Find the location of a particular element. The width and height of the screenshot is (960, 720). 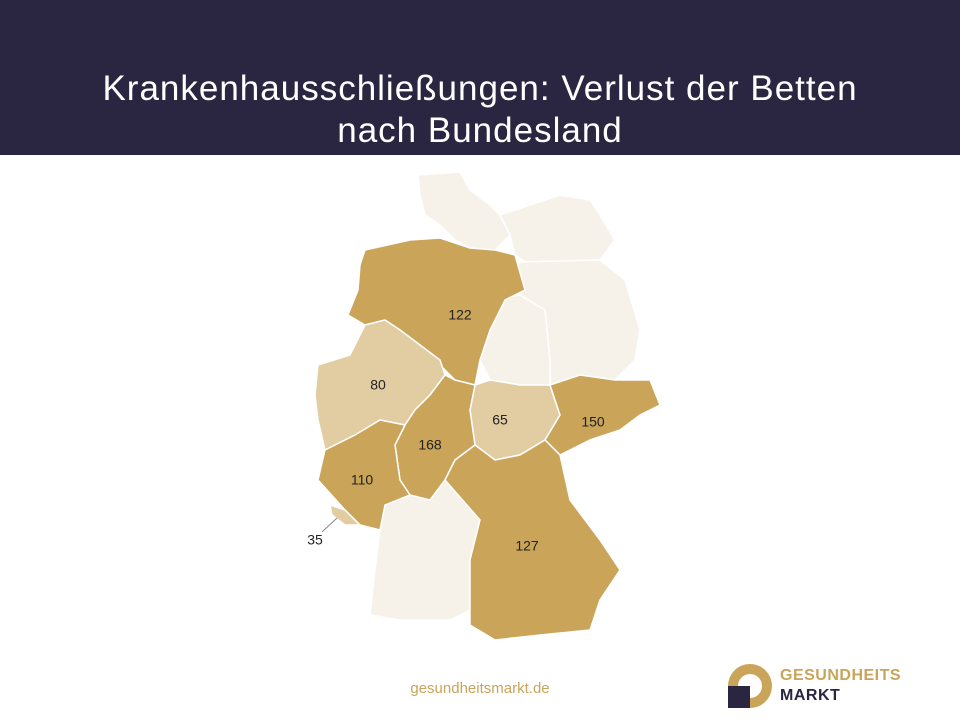

logo-text: GESUNDHEITS is located at coordinates (841, 675).